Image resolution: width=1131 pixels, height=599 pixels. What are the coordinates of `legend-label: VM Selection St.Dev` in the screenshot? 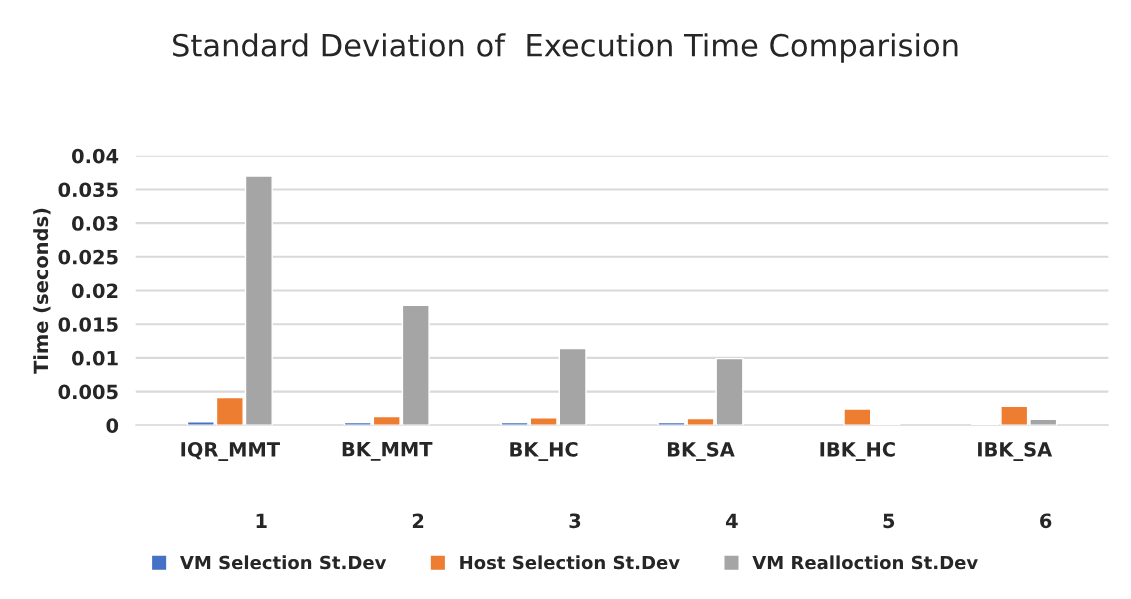 It's located at (283, 562).